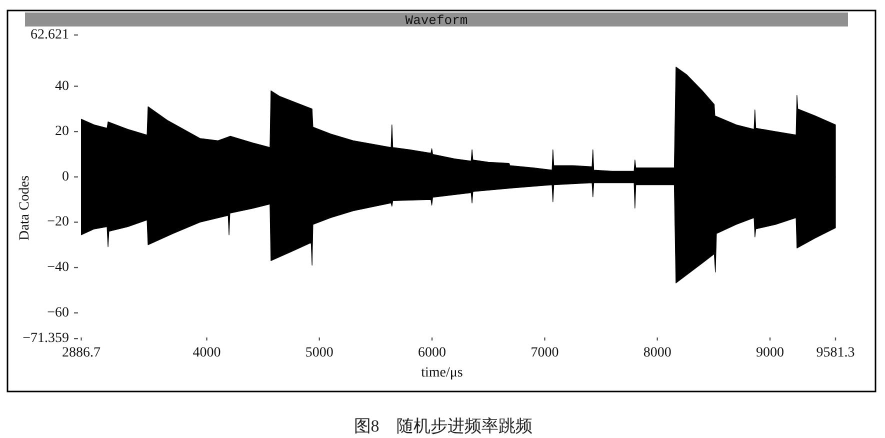 The height and width of the screenshot is (438, 885). Describe the element at coordinates (58, 222) in the screenshot. I see `y-tick-label: −20` at that location.